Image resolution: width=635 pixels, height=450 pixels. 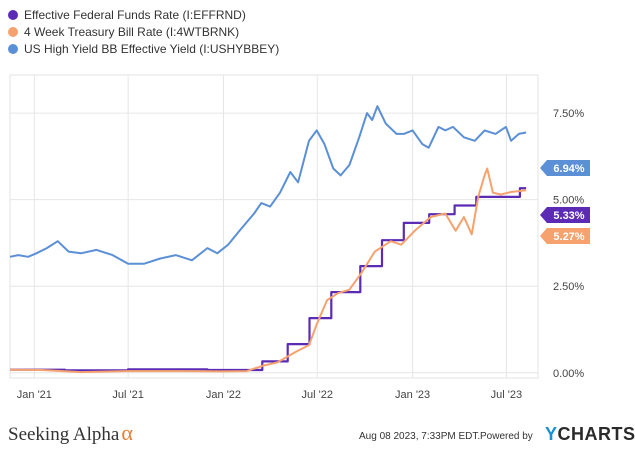 I want to click on legend-label: Effective Federal Funds Rate (I:EFFRND), so click(x=135, y=14).